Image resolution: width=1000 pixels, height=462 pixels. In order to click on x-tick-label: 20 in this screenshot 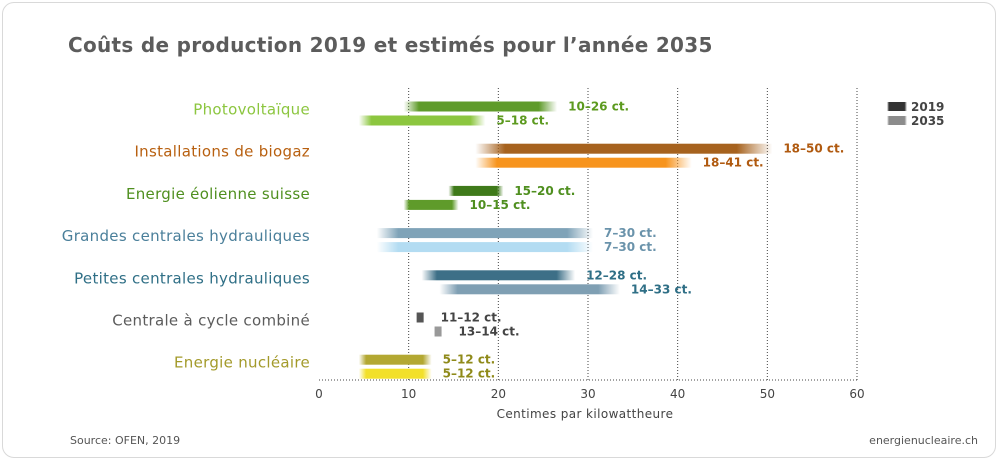, I will do `click(498, 394)`.